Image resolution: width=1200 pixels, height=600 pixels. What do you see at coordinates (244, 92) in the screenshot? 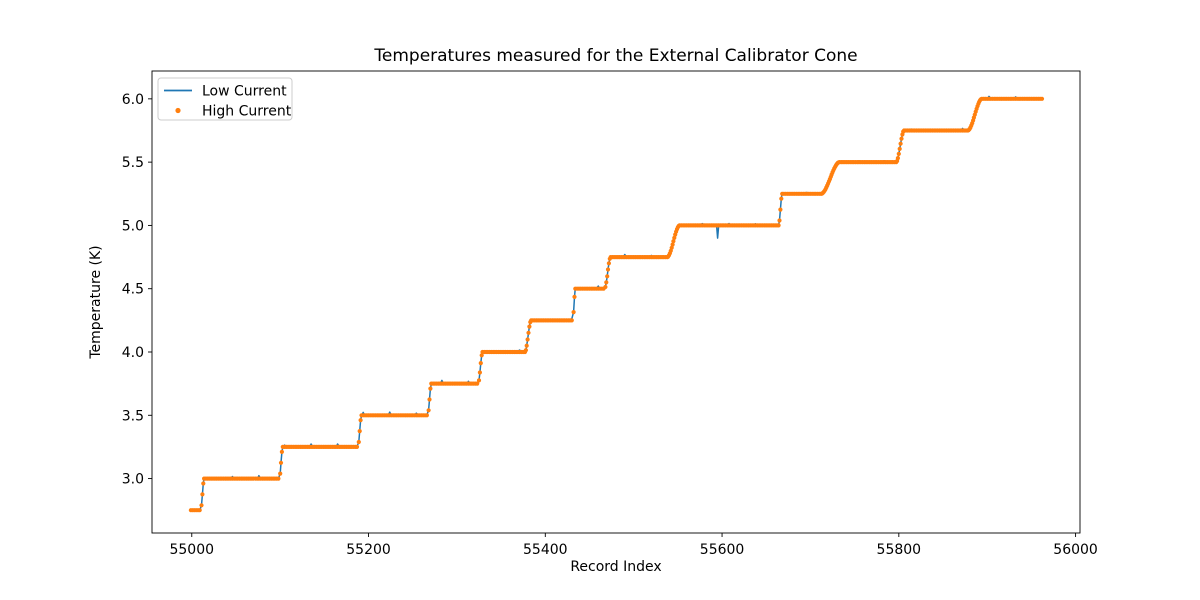
I see `legend-label-low-current: Low Current` at bounding box center [244, 92].